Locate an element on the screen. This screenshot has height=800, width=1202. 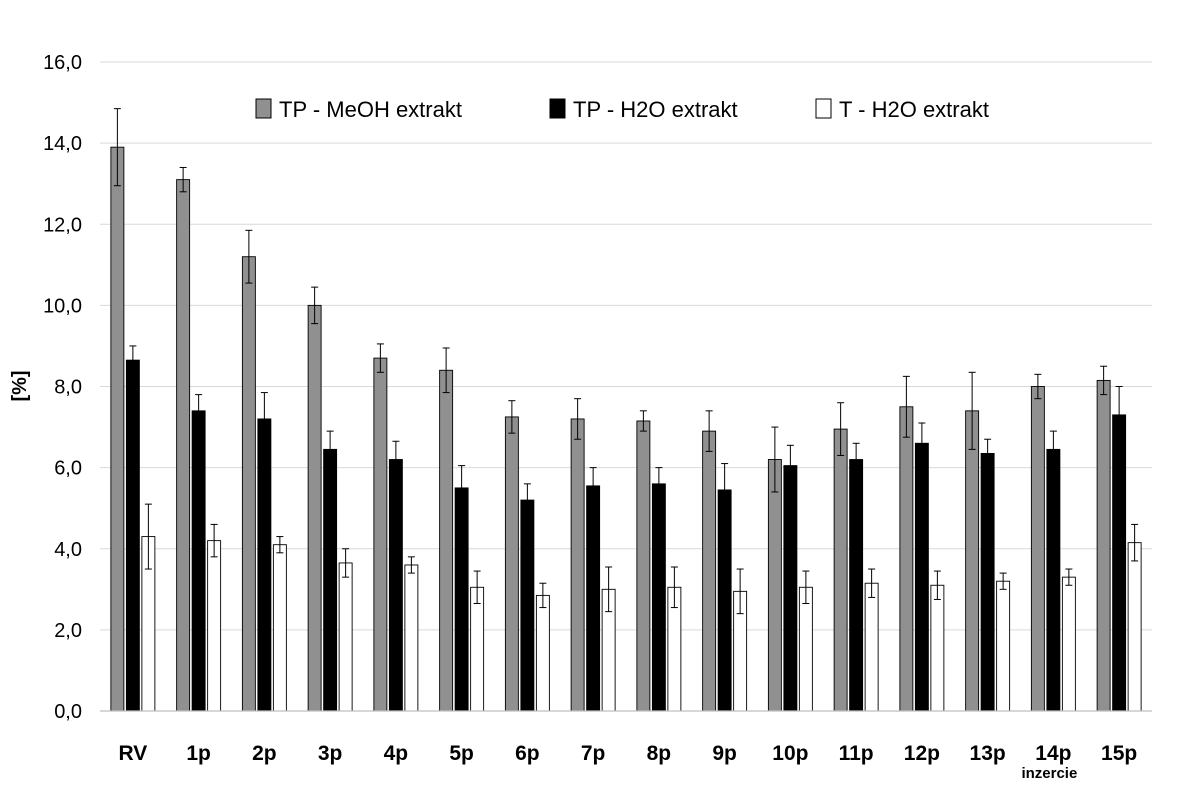
x-category-label: 6p is located at coordinates (527, 753).